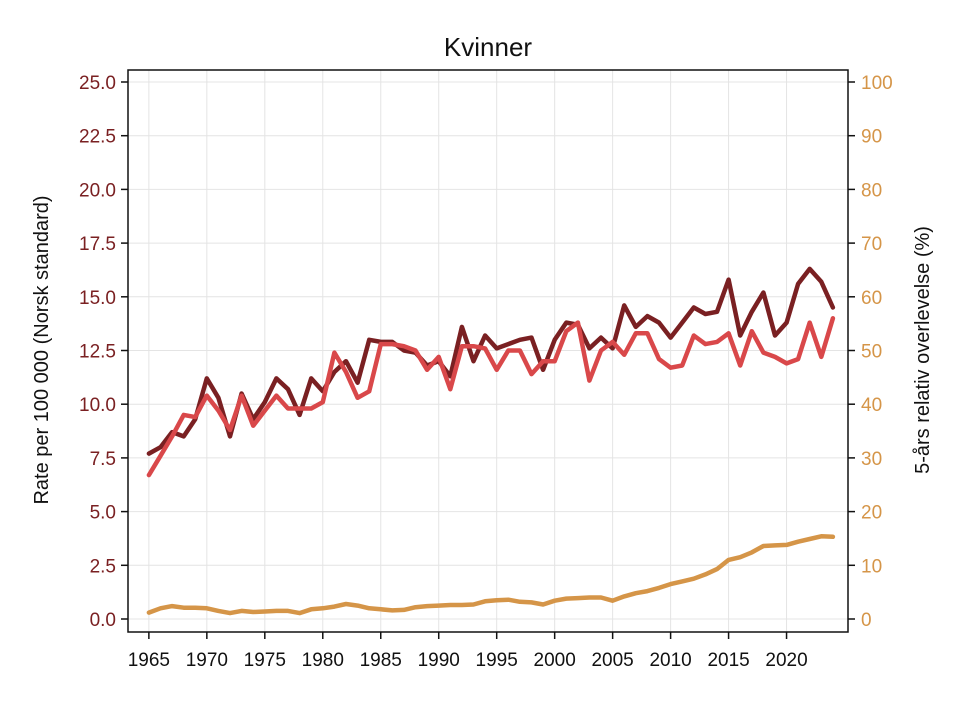 This screenshot has height=705, width=970. Describe the element at coordinates (871, 513) in the screenshot. I see `right-tick-label: 20` at that location.